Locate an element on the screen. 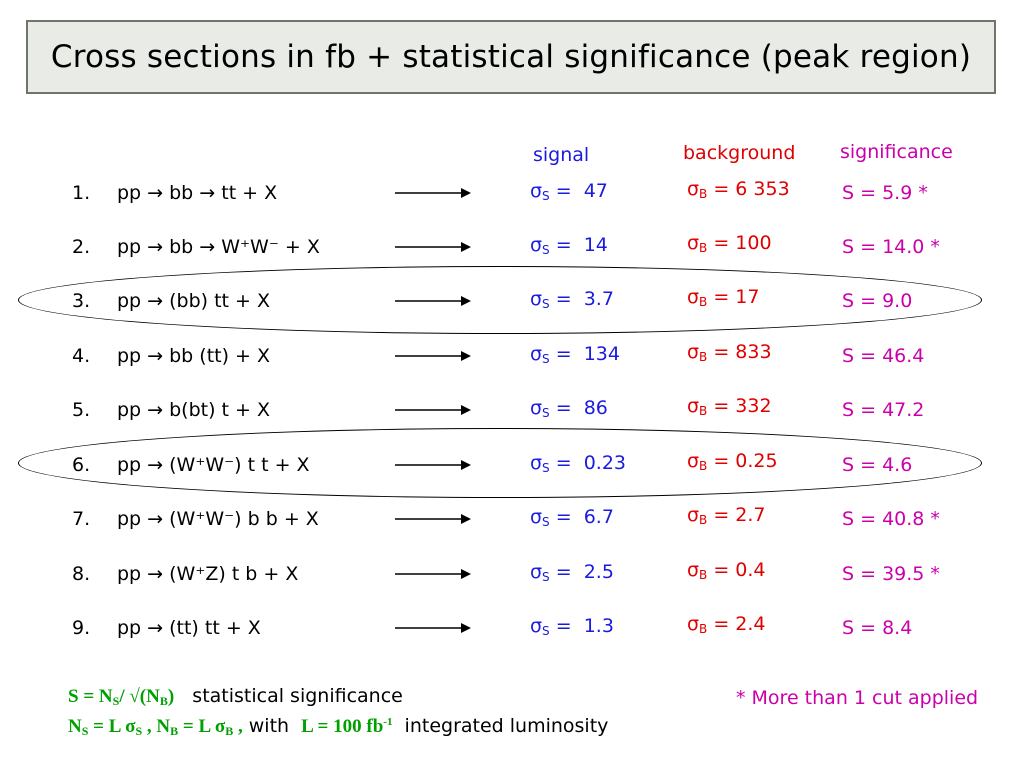 The height and width of the screenshot is (768, 1024). significance-desc: statistical significance is located at coordinates (297, 696).